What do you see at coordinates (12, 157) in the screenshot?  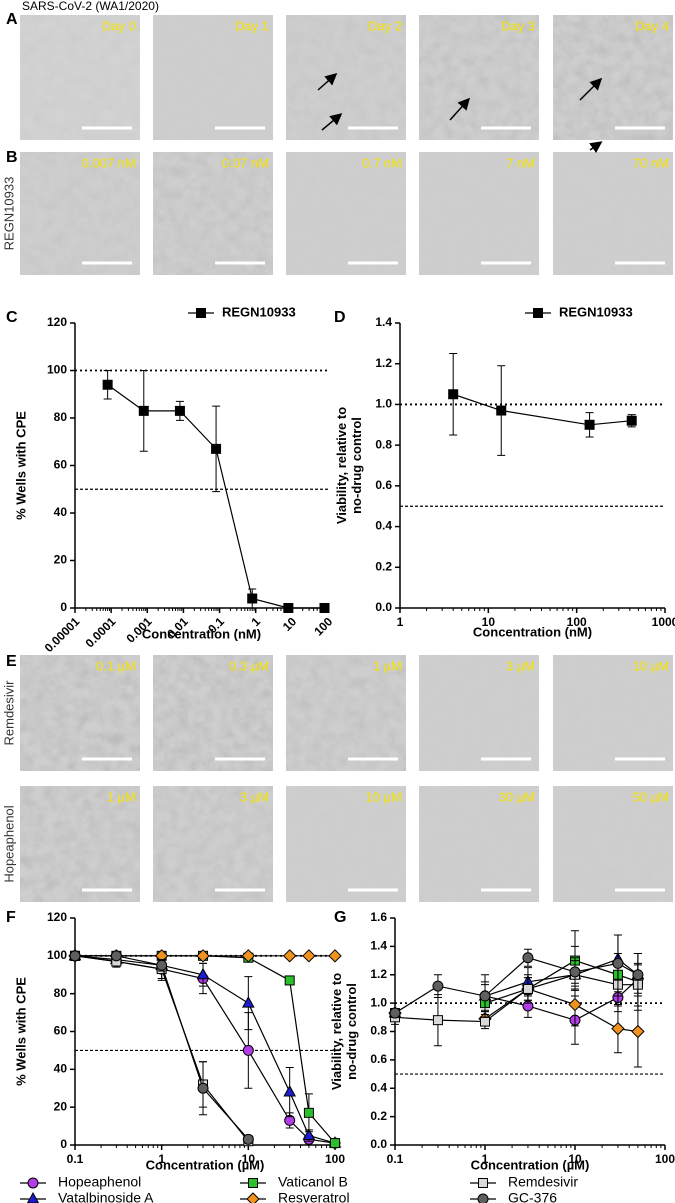 I see `panel-label: B` at bounding box center [12, 157].